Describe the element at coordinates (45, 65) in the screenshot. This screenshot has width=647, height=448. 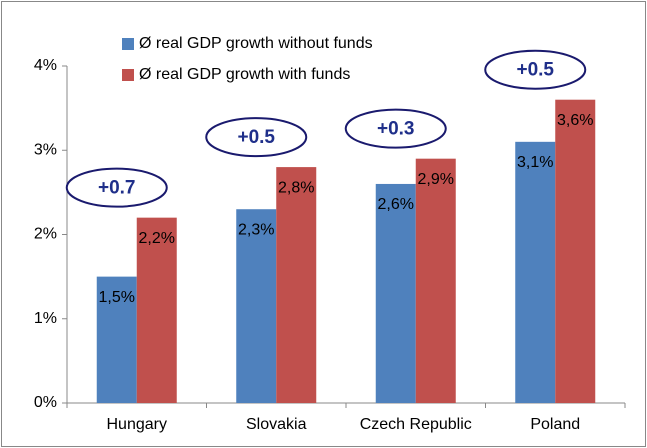
I see `y-tick-label: 4%` at that location.